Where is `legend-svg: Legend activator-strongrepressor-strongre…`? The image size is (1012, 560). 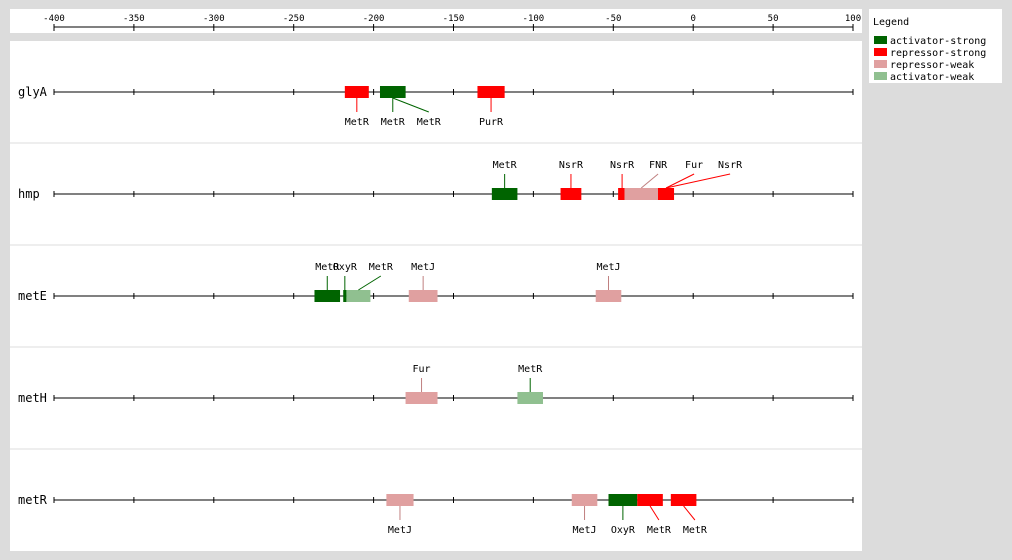 legend-svg: Legend activator-strongrepressor-strongre… is located at coordinates (929, 50).